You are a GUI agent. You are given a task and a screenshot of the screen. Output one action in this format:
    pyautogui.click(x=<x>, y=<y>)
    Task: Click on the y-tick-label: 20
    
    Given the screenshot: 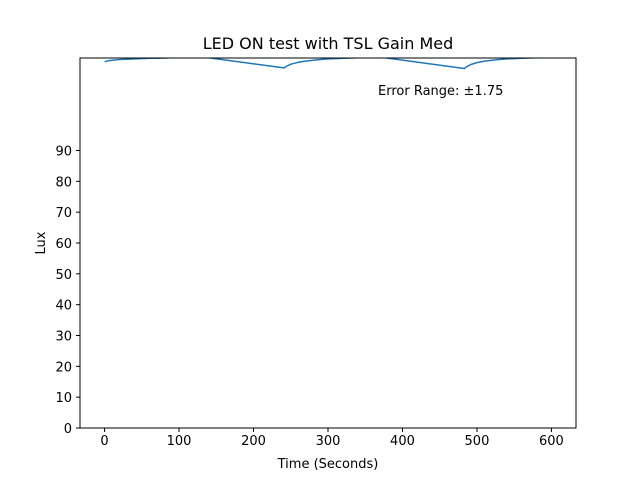 What is the action you would take?
    pyautogui.click(x=63, y=367)
    